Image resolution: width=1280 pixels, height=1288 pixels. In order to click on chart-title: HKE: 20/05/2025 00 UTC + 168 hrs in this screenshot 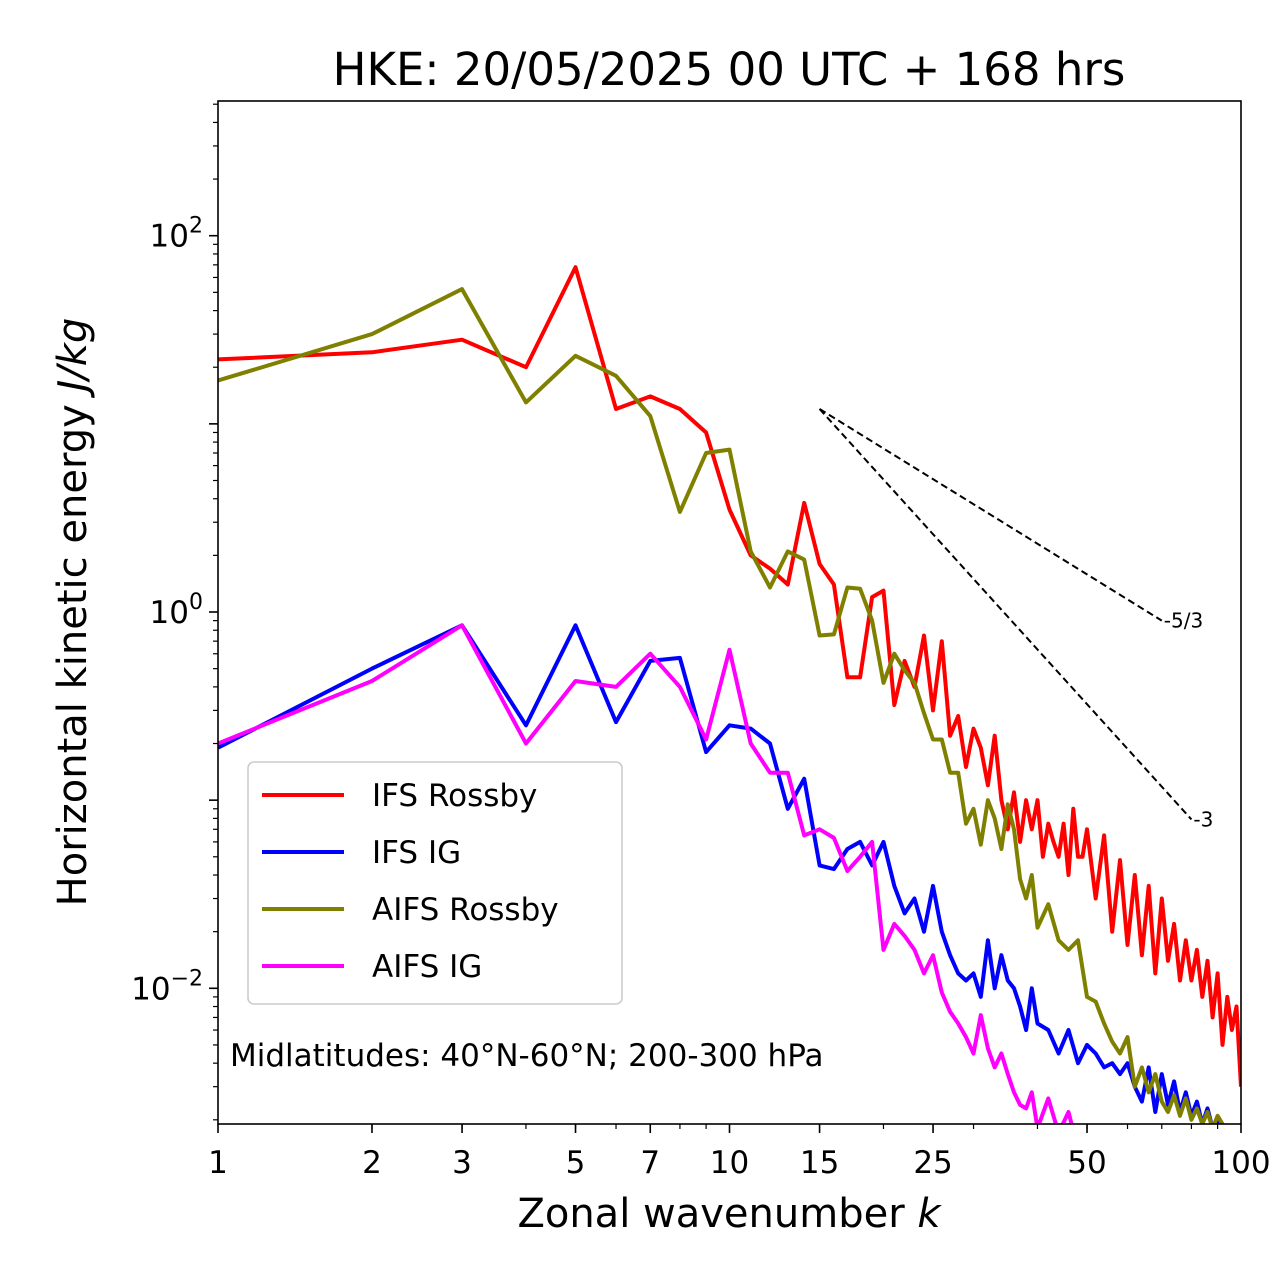, I will do `click(729, 69)`.